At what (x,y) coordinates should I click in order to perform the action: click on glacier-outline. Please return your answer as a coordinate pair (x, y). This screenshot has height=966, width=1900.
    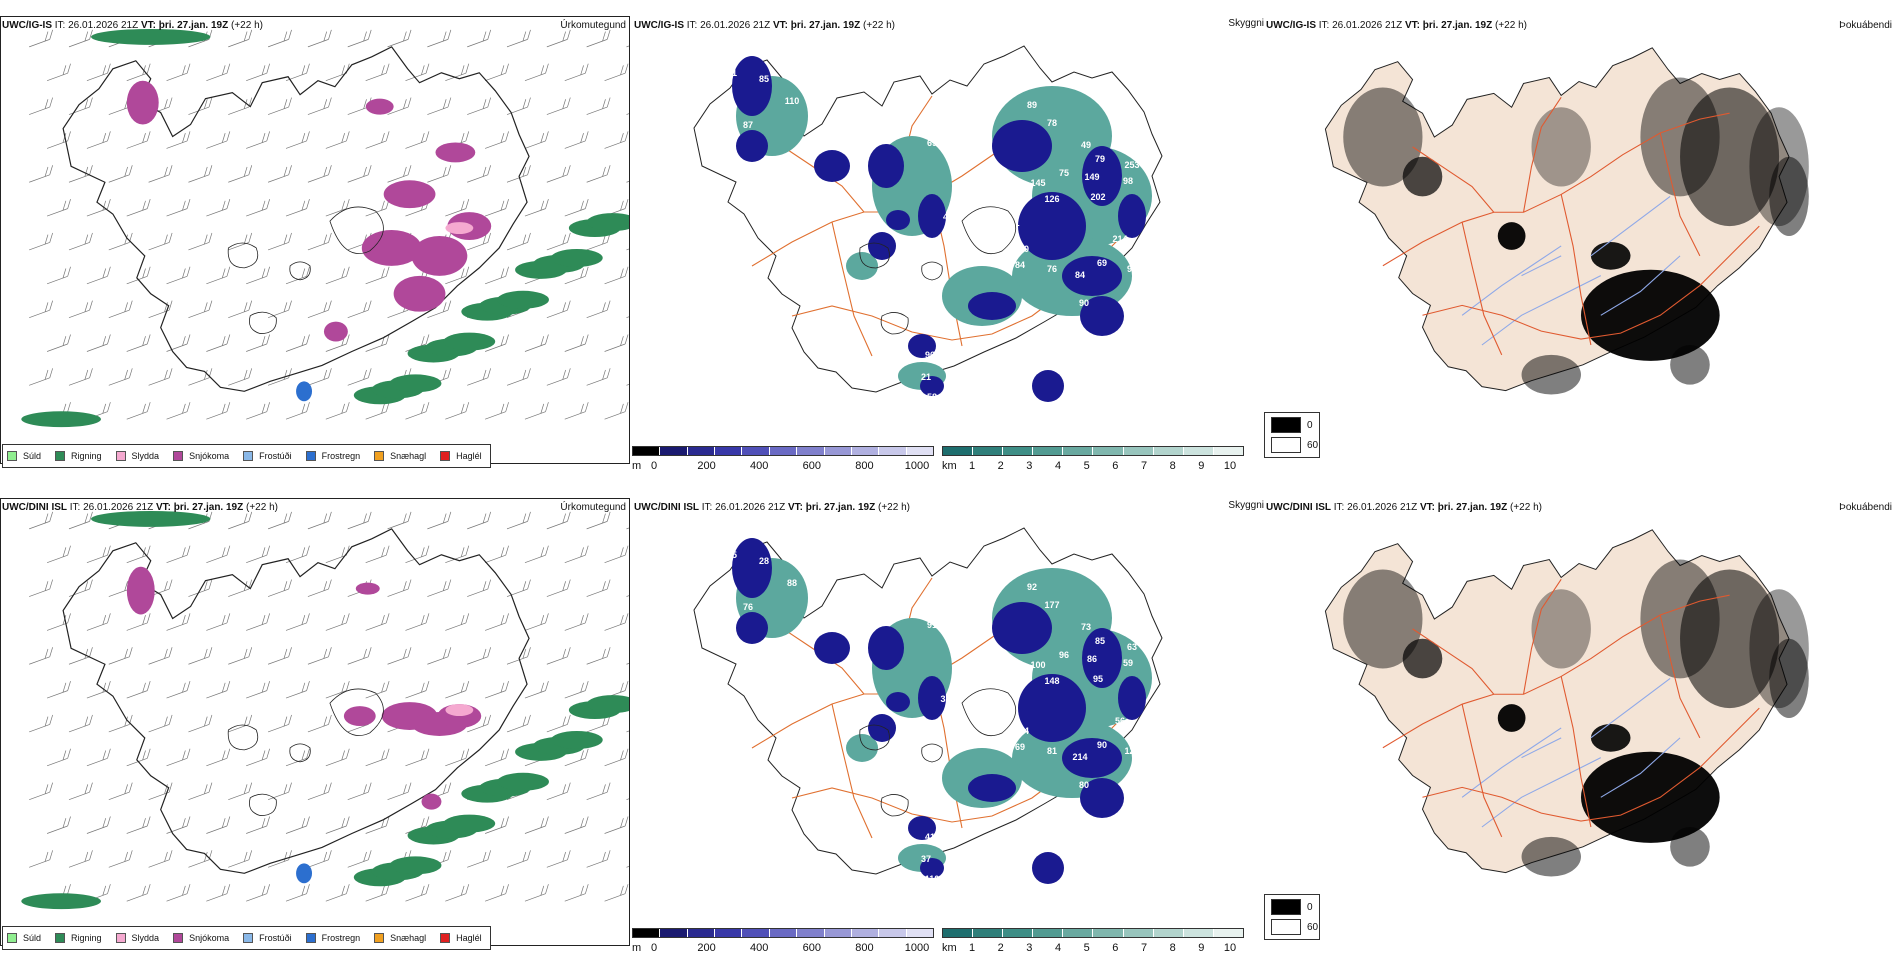
    Looking at the image, I should click on (988, 230).